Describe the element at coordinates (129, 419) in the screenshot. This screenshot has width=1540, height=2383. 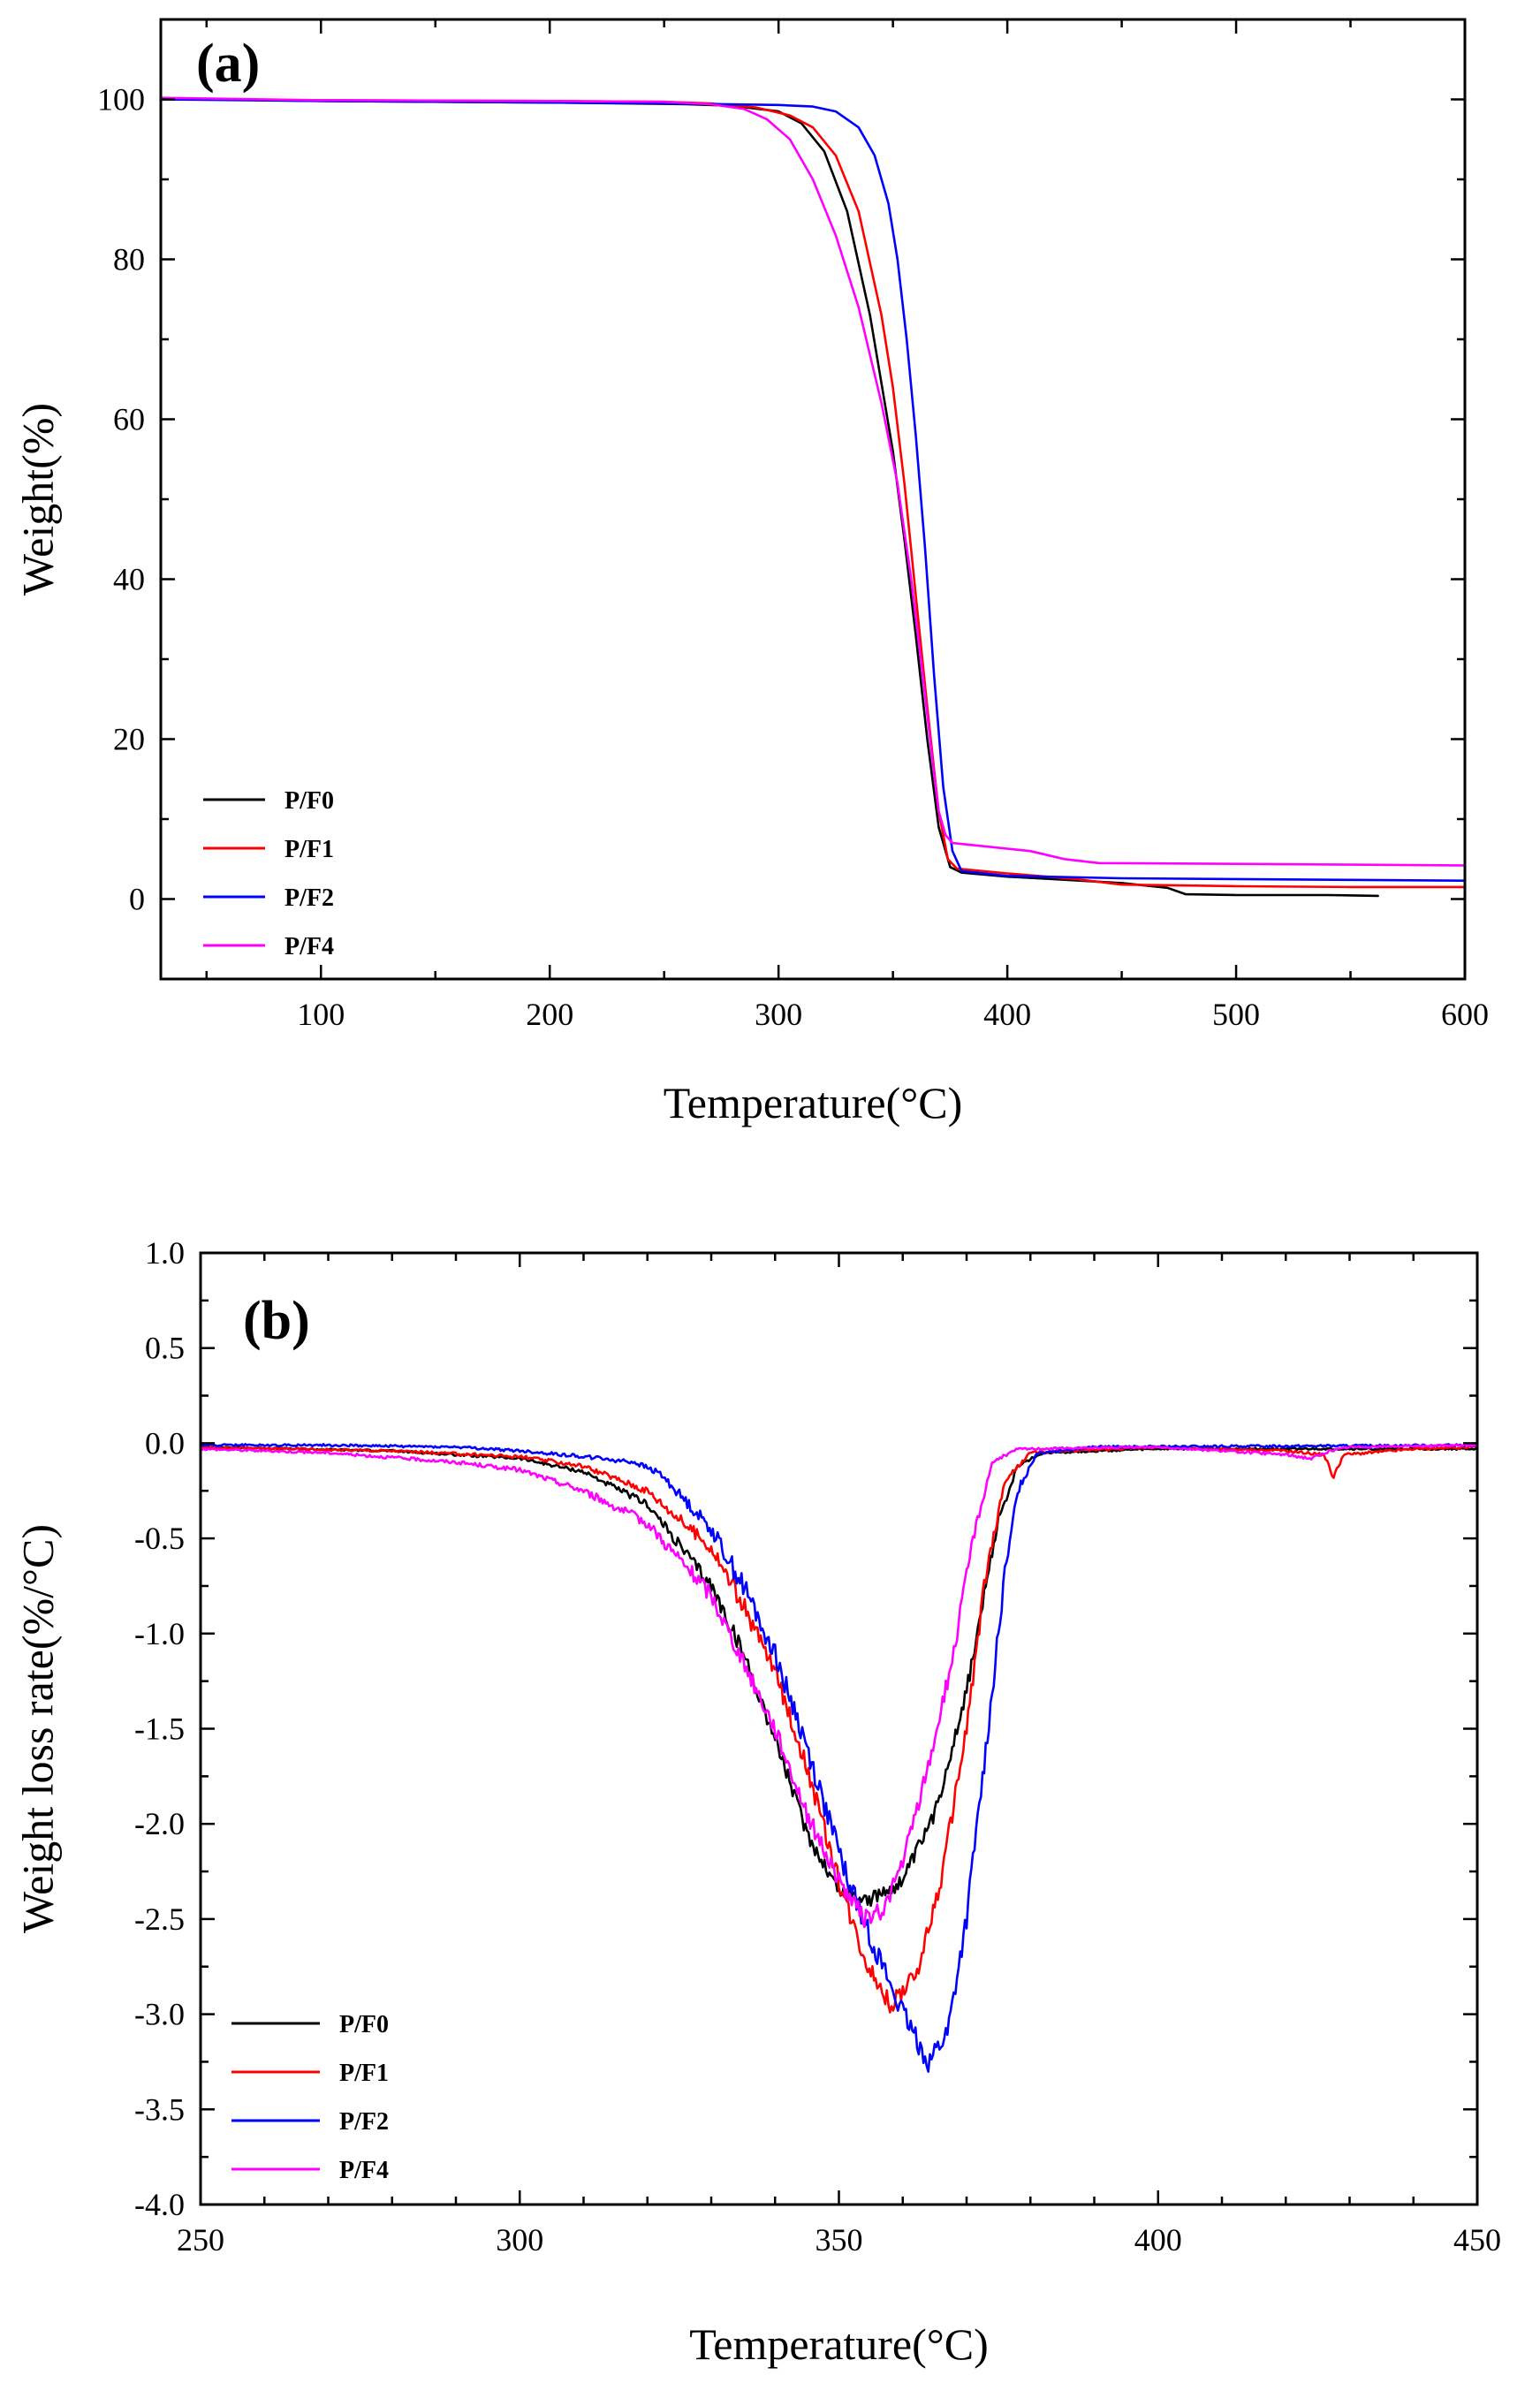
I see `y-tick-label: 60` at that location.